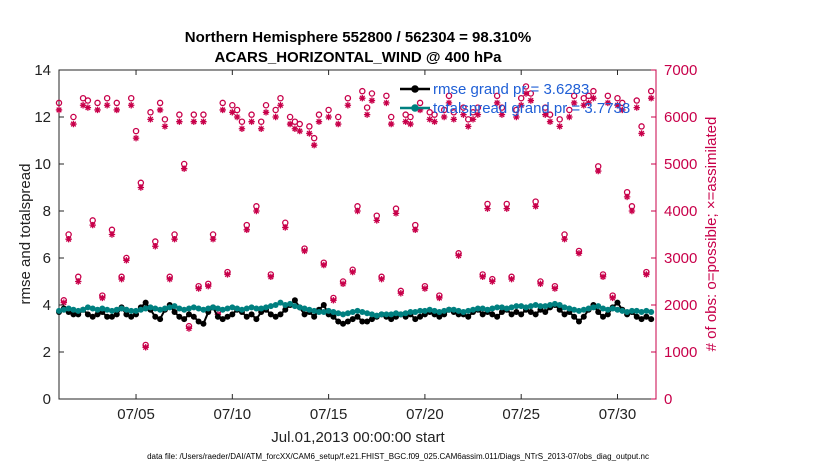  Describe the element at coordinates (329, 414) in the screenshot. I see `x-tick-label: 07/15` at that location.